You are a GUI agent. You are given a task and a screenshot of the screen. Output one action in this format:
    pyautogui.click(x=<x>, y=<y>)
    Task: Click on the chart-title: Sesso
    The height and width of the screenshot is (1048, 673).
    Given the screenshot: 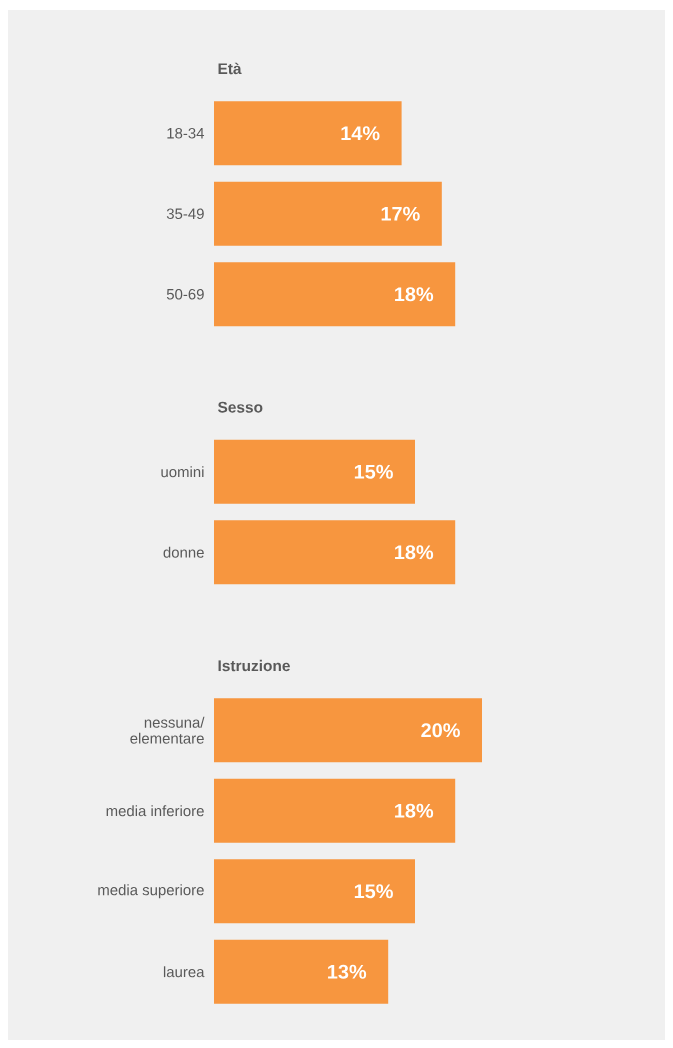 What is the action you would take?
    pyautogui.click(x=240, y=407)
    